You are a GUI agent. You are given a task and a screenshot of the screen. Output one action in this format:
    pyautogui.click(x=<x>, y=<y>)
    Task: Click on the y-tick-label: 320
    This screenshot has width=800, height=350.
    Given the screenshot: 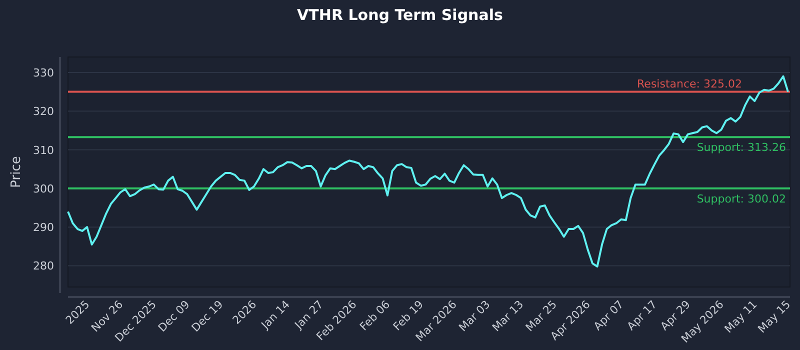 What is the action you would take?
    pyautogui.click(x=43, y=111)
    